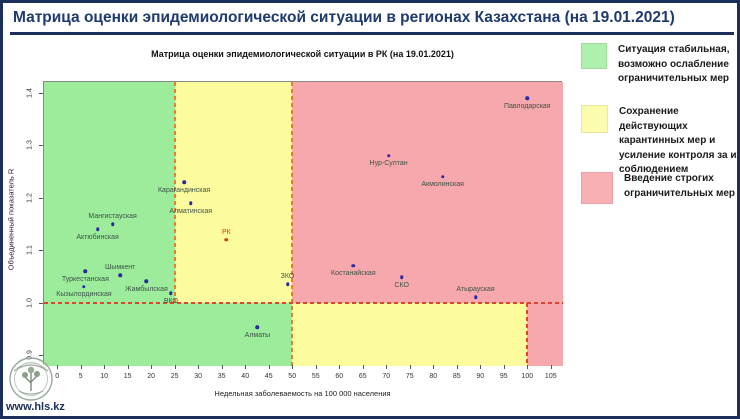 The image size is (740, 419). What do you see at coordinates (287, 284) in the screenshot?
I see `data-point-ЗКО` at bounding box center [287, 284].